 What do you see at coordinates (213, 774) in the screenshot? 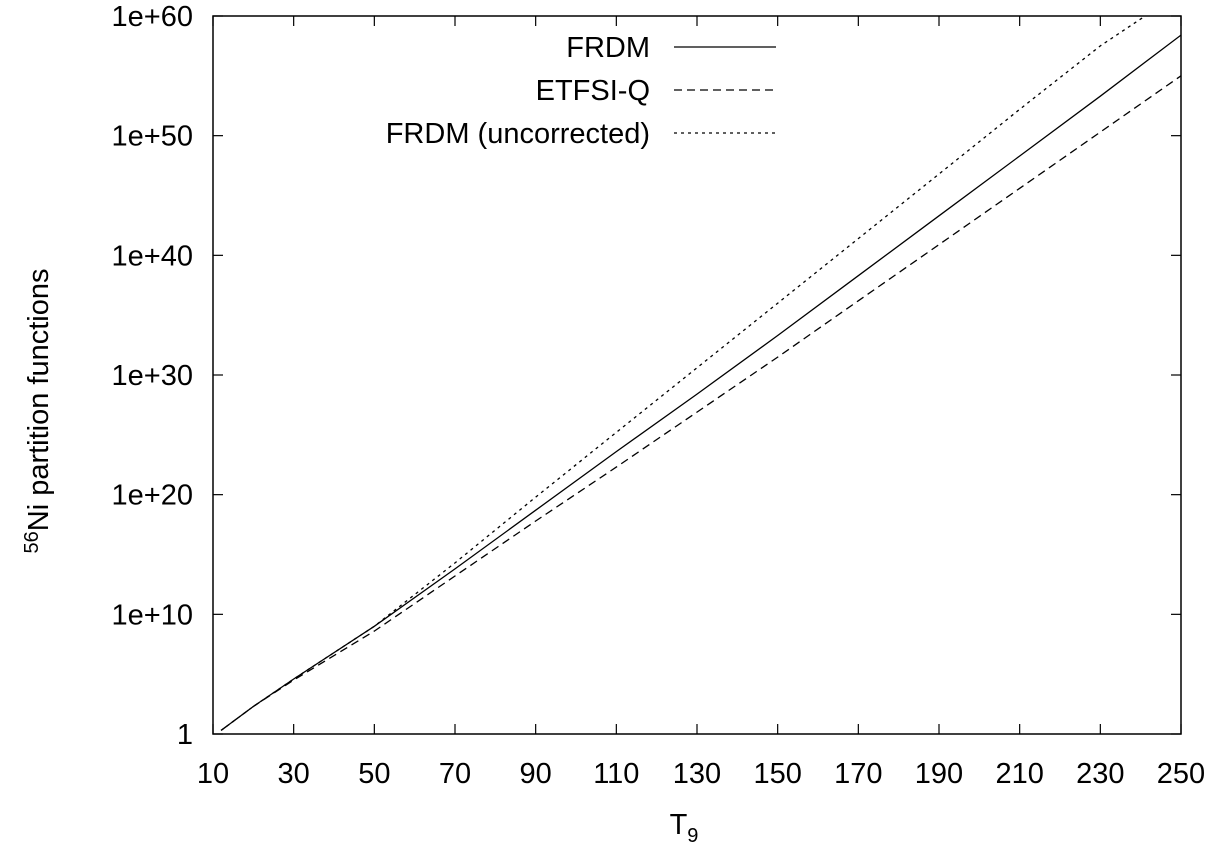
I see `x-tick-label: 10` at bounding box center [213, 774].